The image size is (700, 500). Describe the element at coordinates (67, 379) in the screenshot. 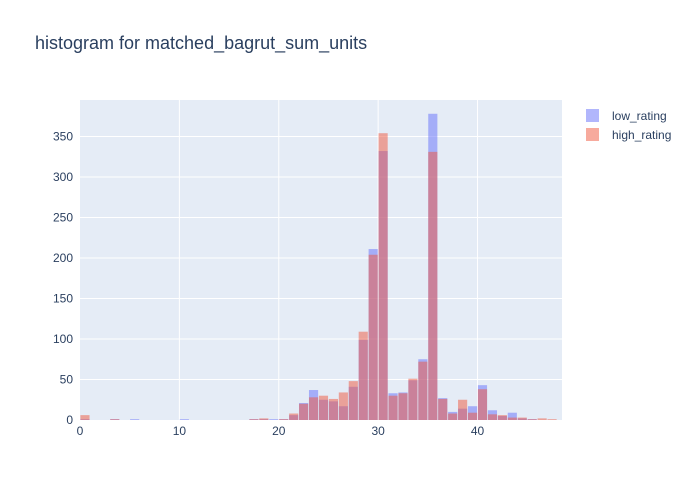

I see `y-tick-label: 50` at that location.